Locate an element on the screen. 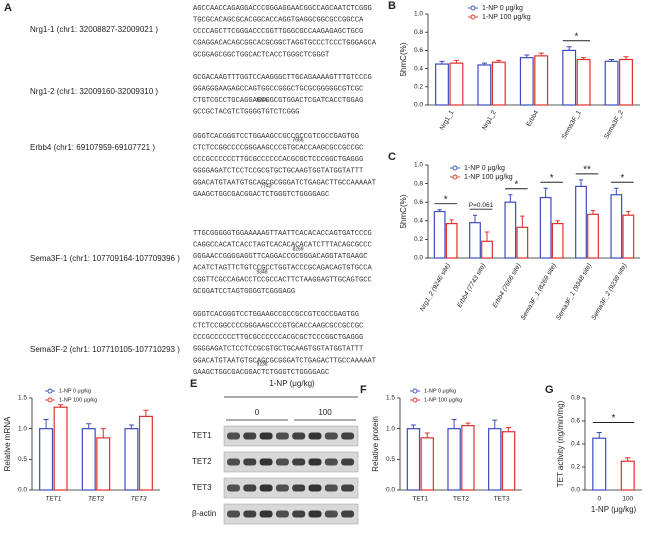  x-axis-label: 1-NP (μg/kg) is located at coordinates (614, 509).